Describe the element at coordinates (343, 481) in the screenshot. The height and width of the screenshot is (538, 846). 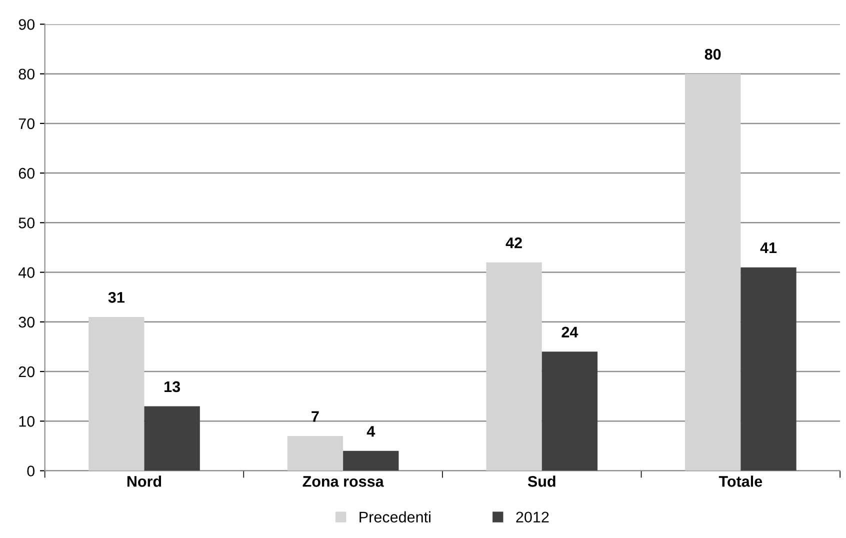
I see `x-tick-label: Zona rossa` at that location.